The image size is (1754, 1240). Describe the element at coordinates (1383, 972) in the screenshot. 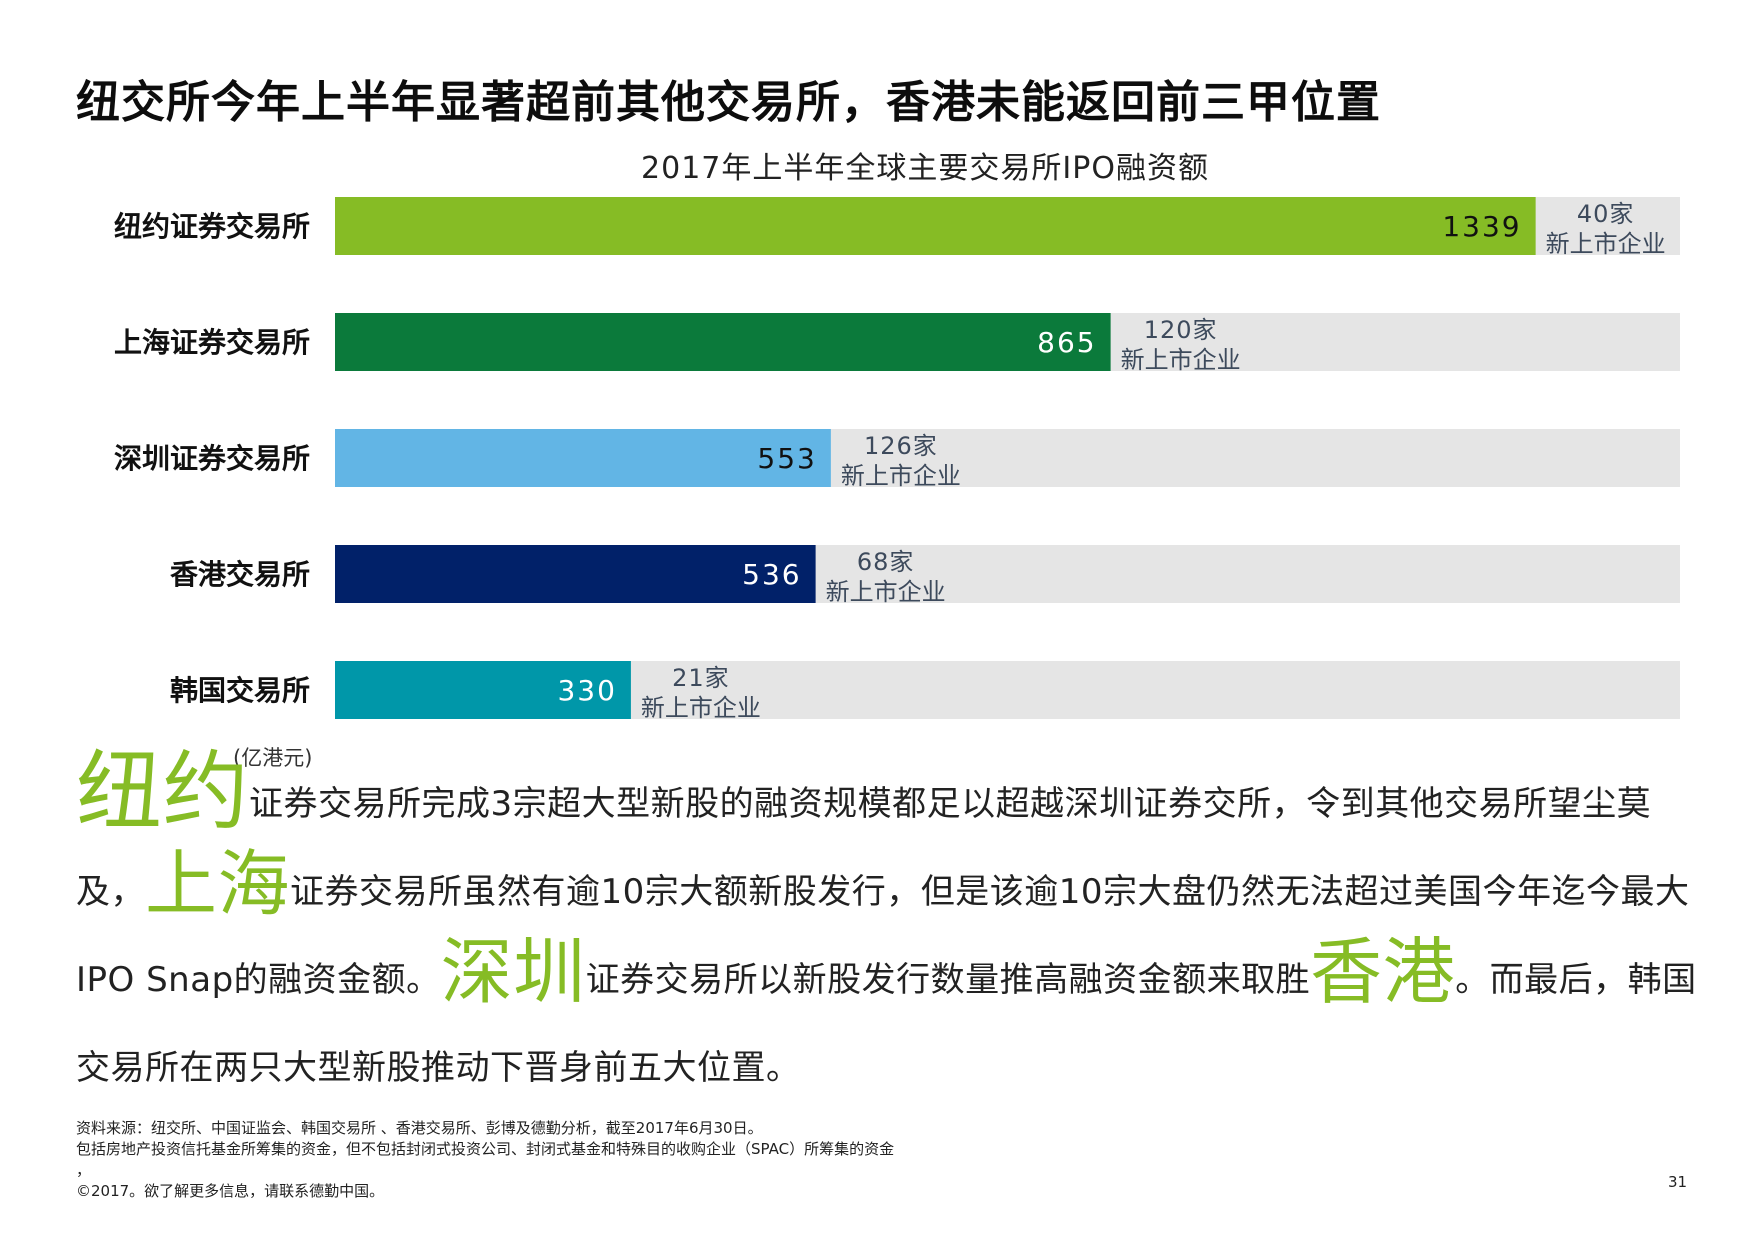

I see `highlight-hongkong: 香港` at that location.